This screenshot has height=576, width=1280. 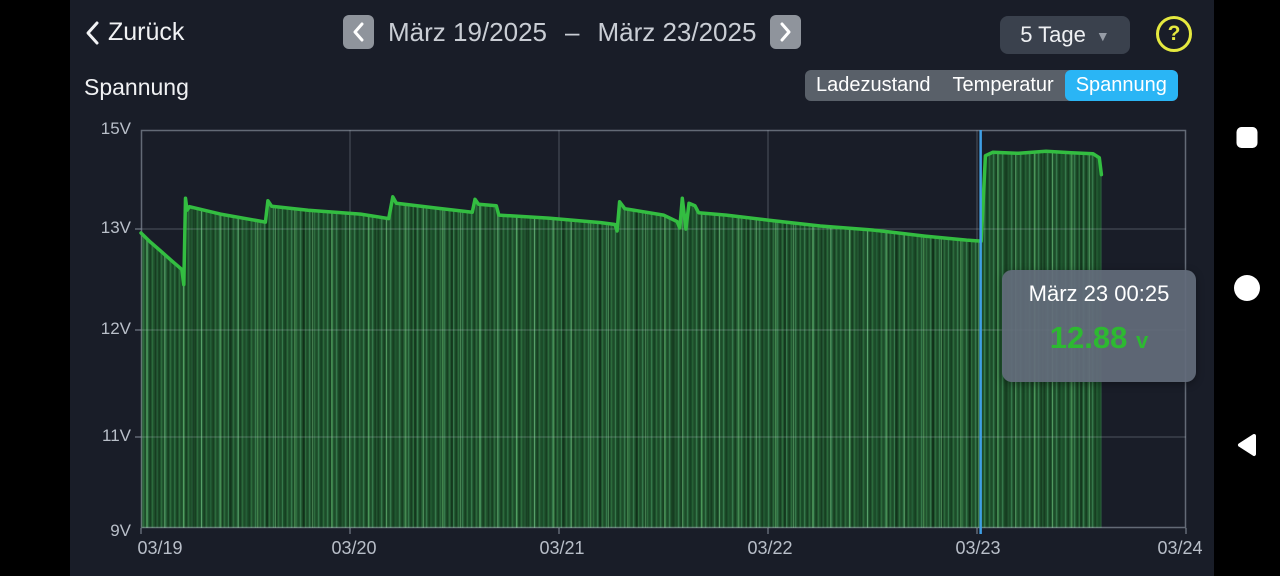 I want to click on next-range-button, so click(x=786, y=32).